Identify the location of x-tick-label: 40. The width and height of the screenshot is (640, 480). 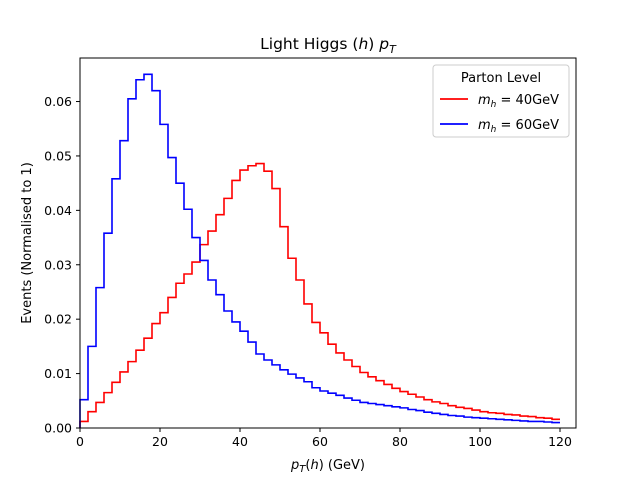
(240, 441).